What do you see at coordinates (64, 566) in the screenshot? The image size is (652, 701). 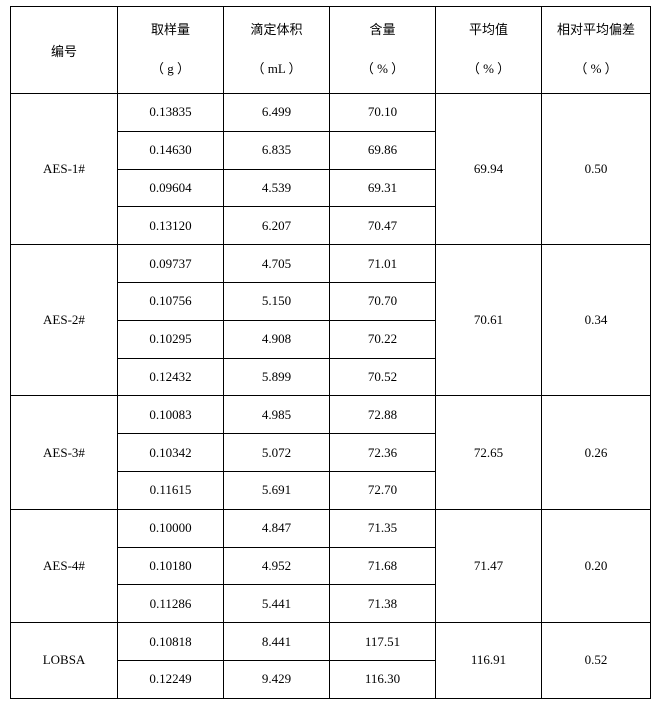 I see `sample-id-cell: AES-4#` at bounding box center [64, 566].